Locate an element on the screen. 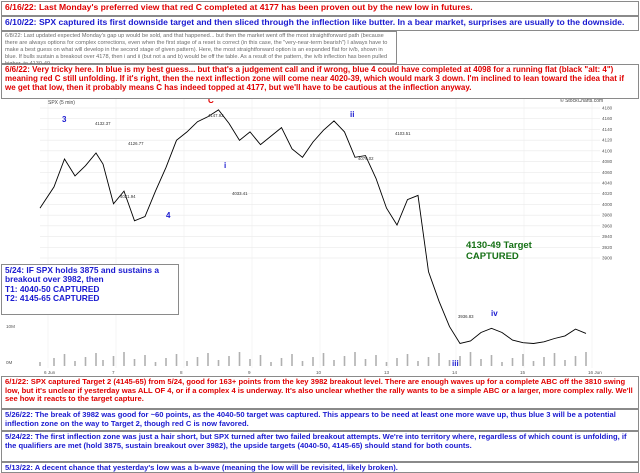 Image resolution: width=640 pixels, height=473 pixels. price-tick-label: 4060 is located at coordinates (607, 172).